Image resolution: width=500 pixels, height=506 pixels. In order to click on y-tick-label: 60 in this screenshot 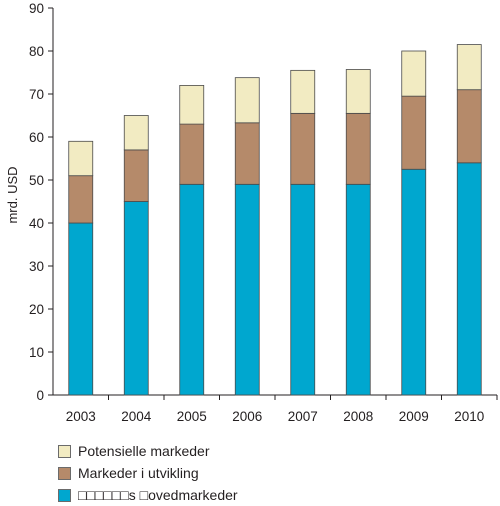, I will do `click(36, 137)`.